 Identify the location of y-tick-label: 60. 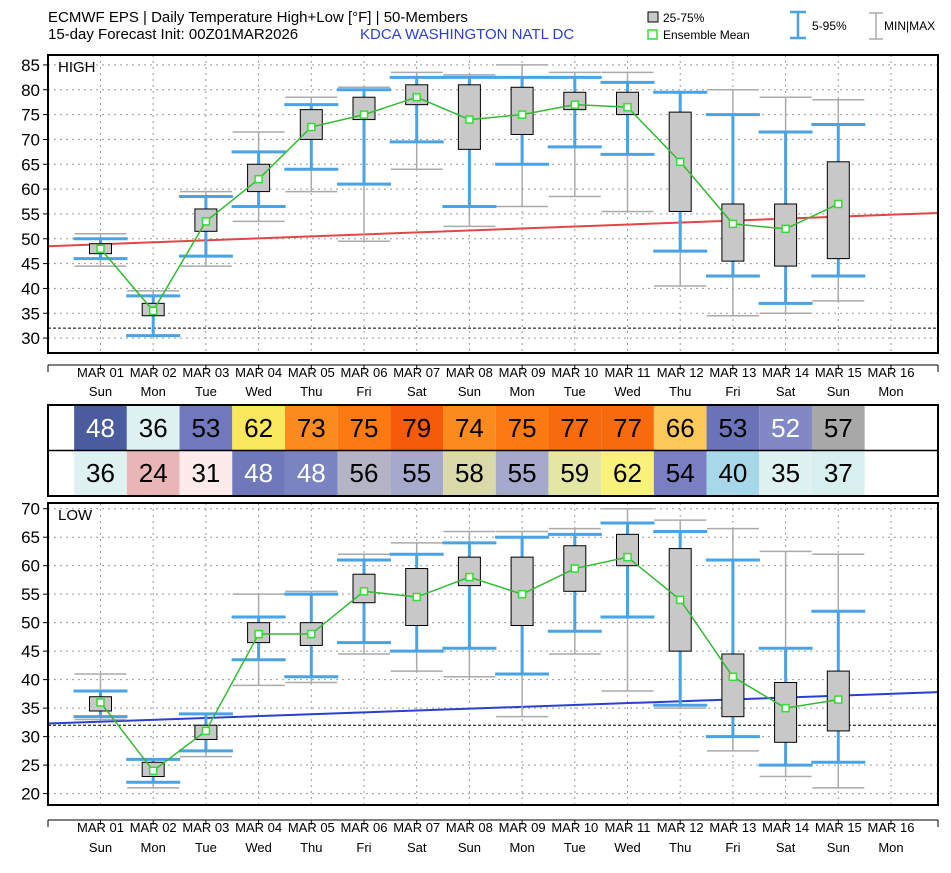
(30, 566).